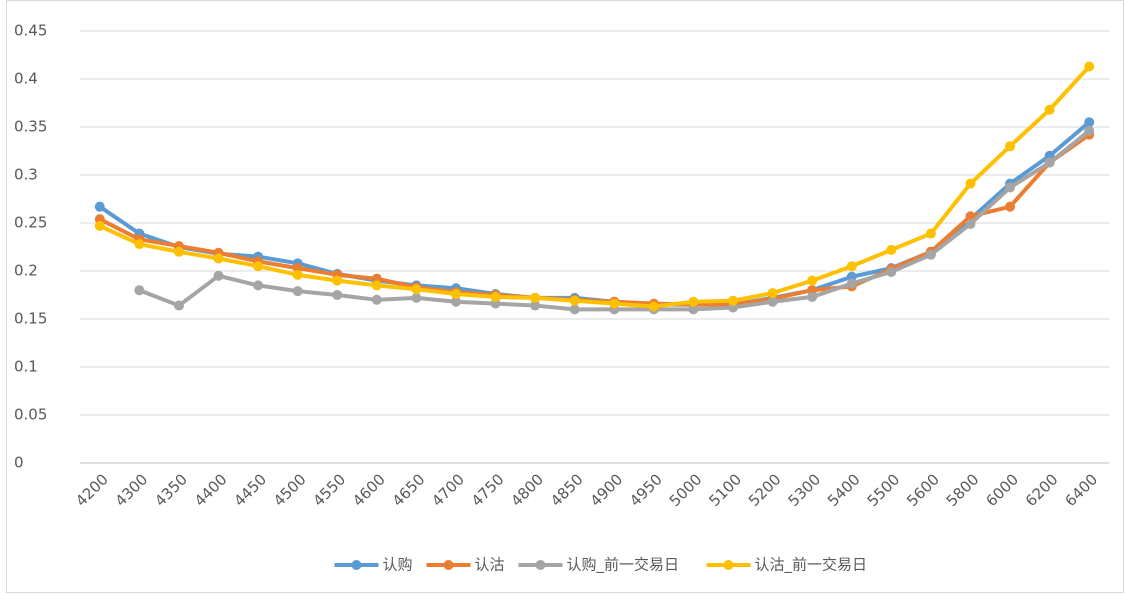  What do you see at coordinates (30, 223) in the screenshot?
I see `y-tick-label: 0.25` at bounding box center [30, 223].